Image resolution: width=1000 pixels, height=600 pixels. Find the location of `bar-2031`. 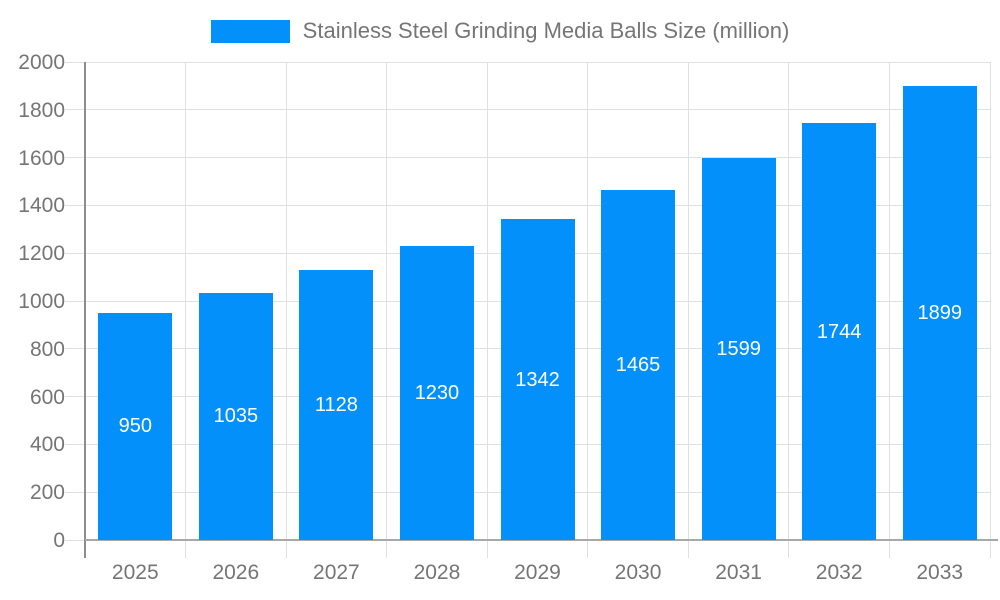

bar-2031 is located at coordinates (738, 348).